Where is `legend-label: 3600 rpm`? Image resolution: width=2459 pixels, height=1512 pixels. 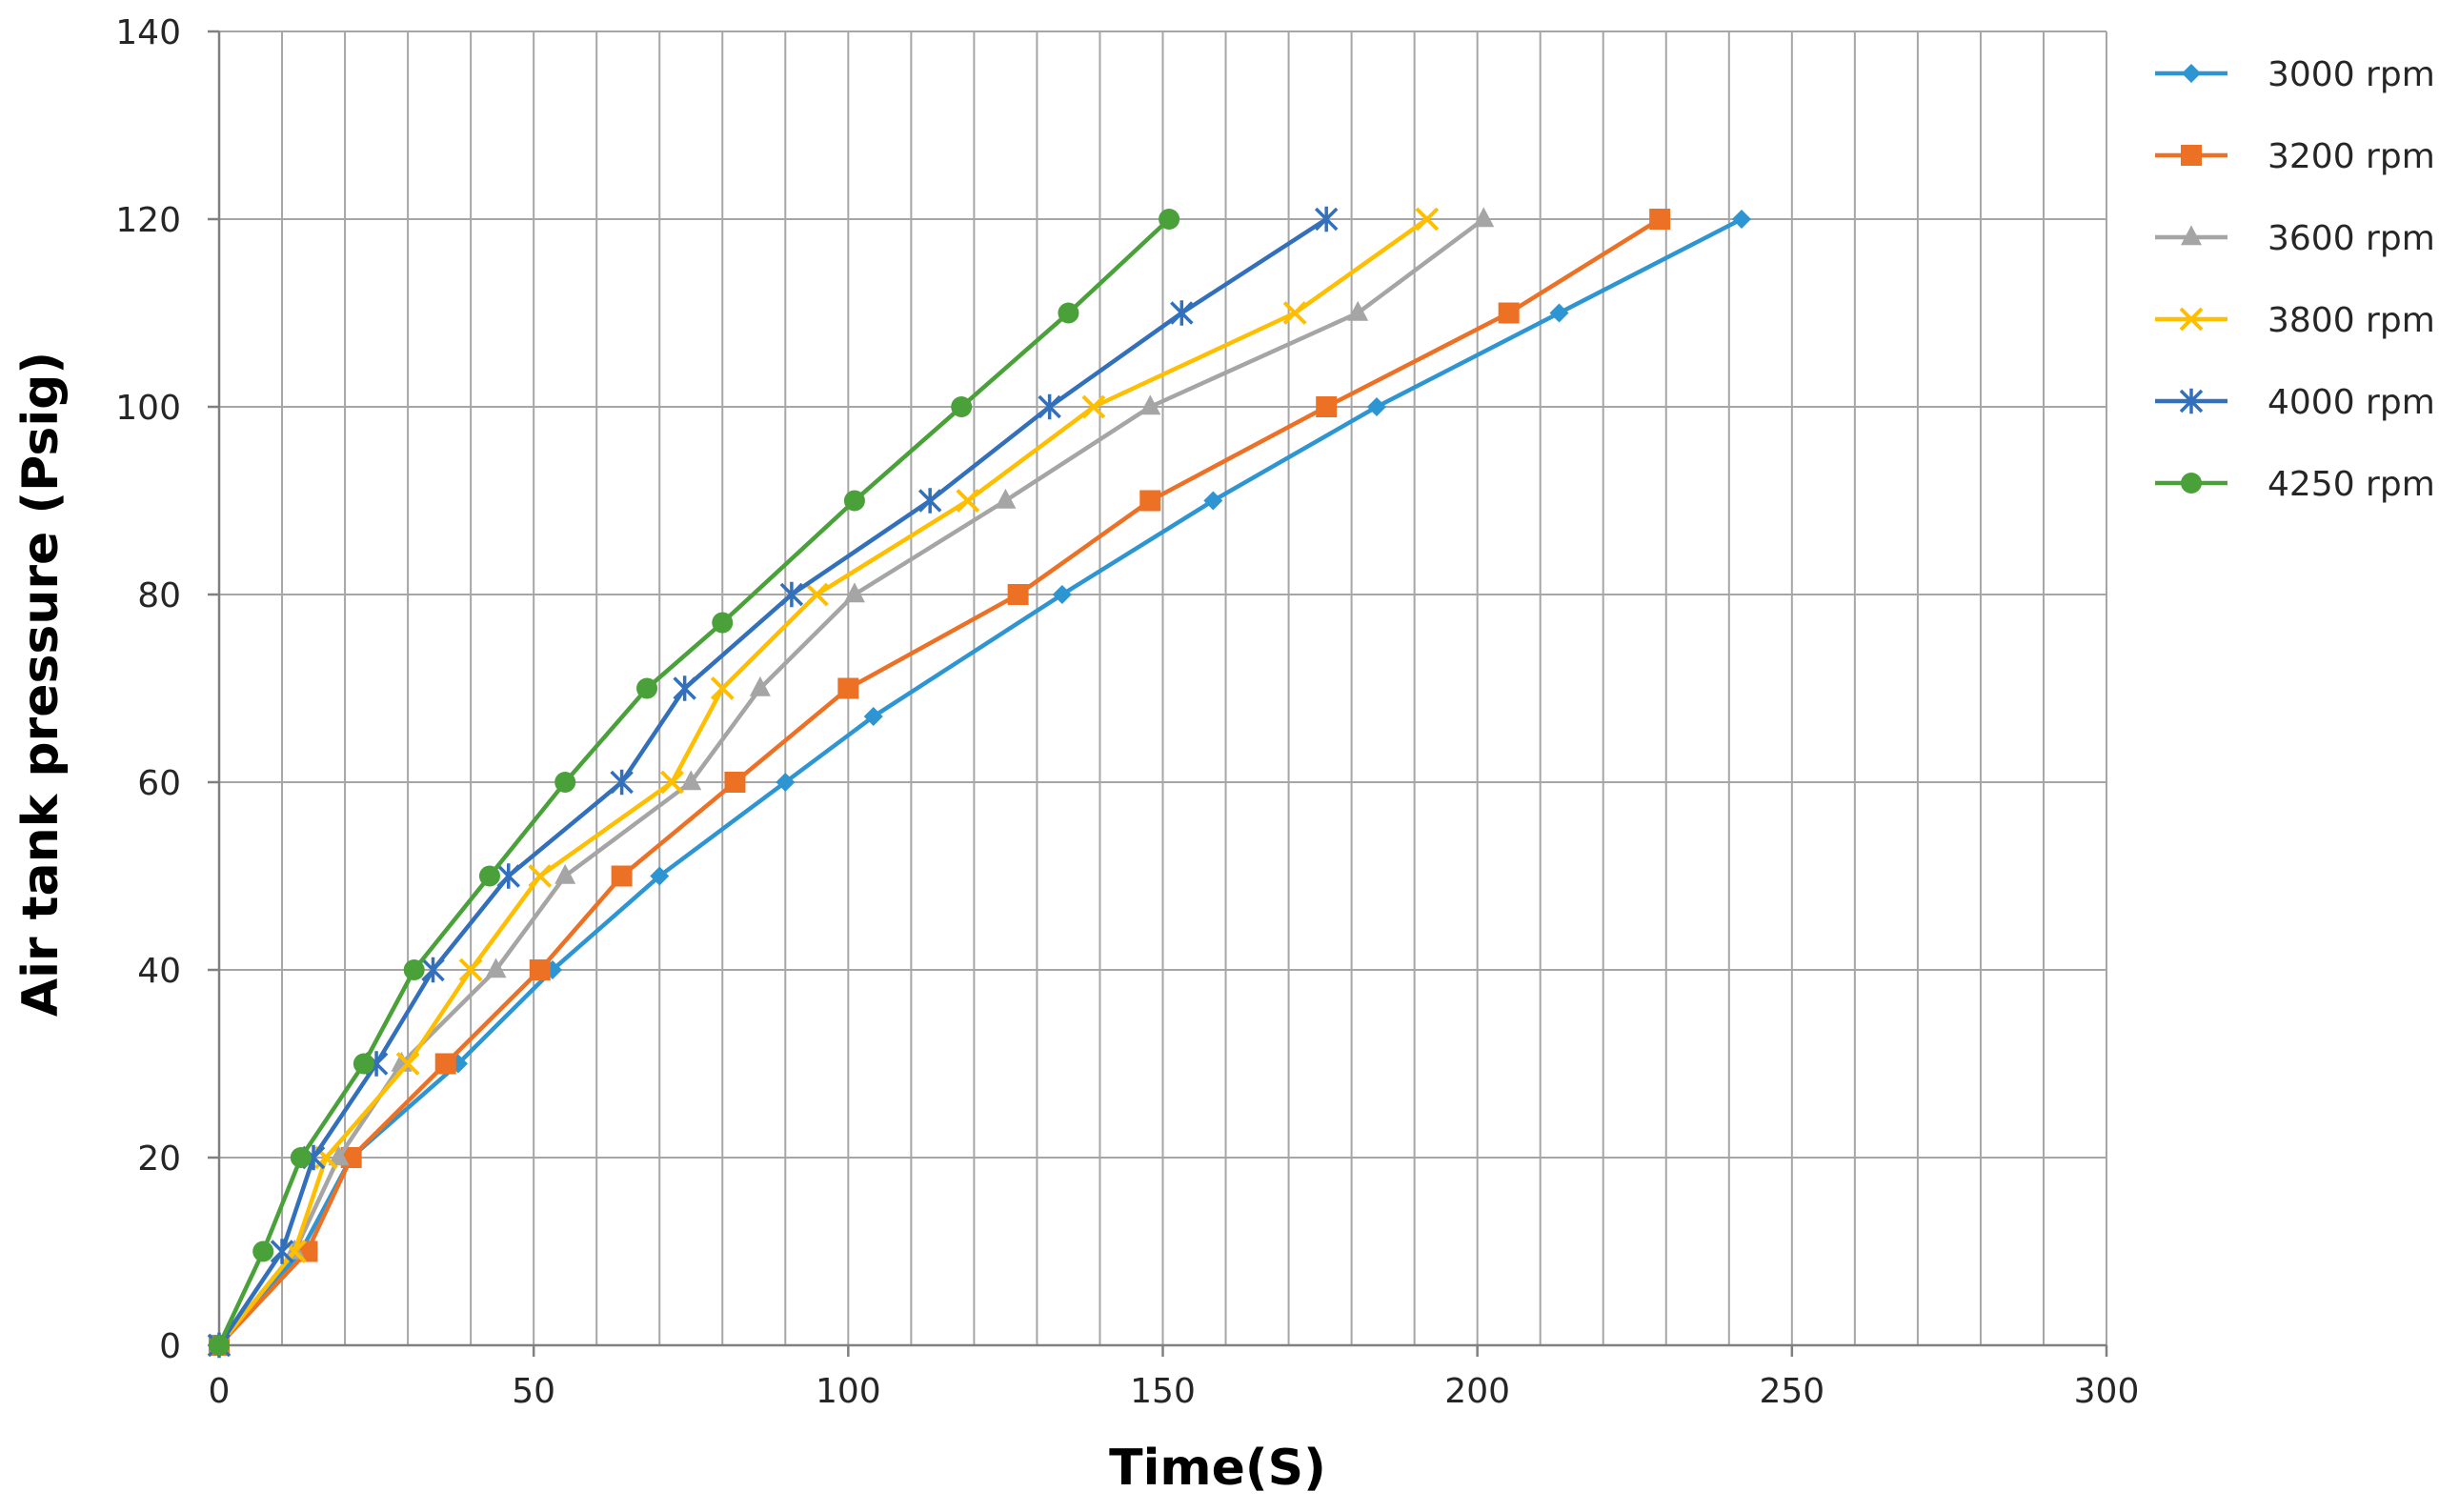
legend-label: 3600 rpm is located at coordinates (2351, 239).